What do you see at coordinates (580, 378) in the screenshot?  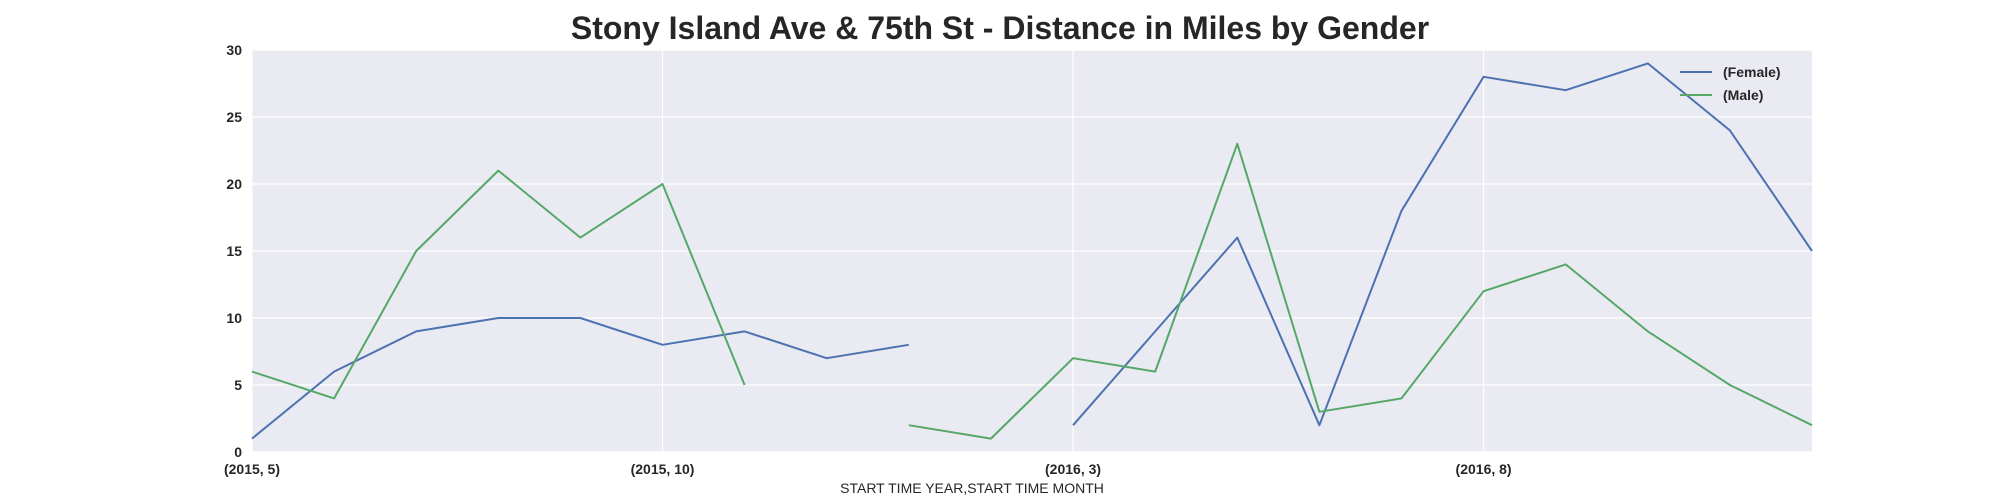 I see `series-line-female` at bounding box center [580, 378].